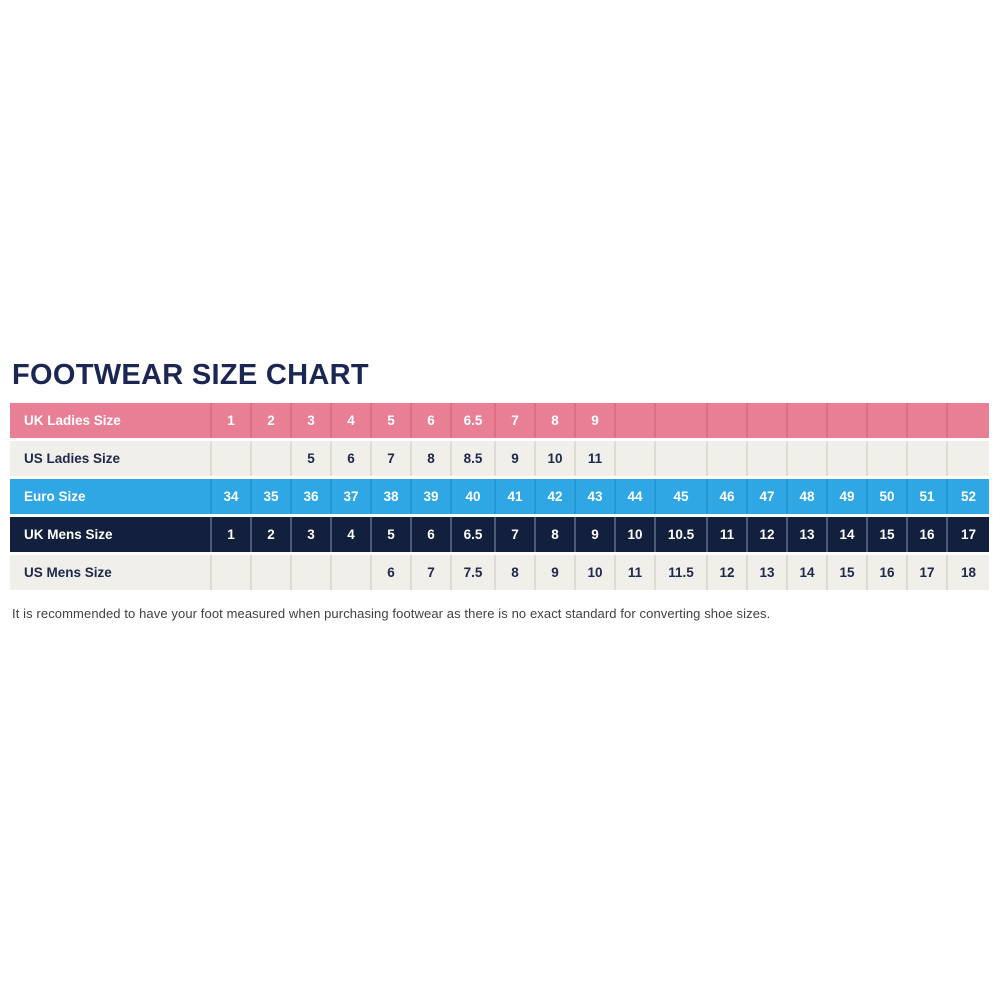 The height and width of the screenshot is (1000, 1000). Describe the element at coordinates (635, 497) in the screenshot. I see `size-cell: 44` at that location.